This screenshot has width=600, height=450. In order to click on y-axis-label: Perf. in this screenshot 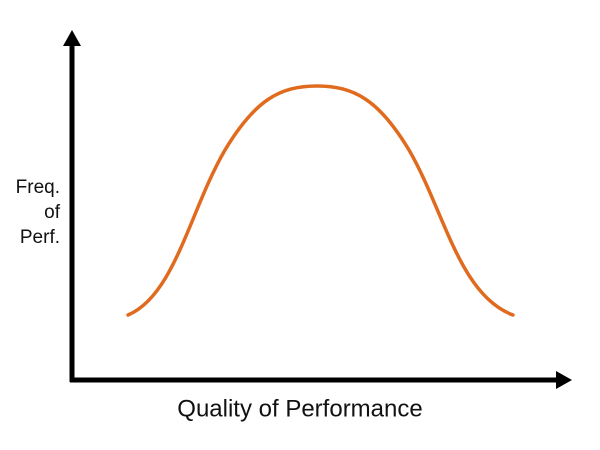, I will do `click(40, 237)`.